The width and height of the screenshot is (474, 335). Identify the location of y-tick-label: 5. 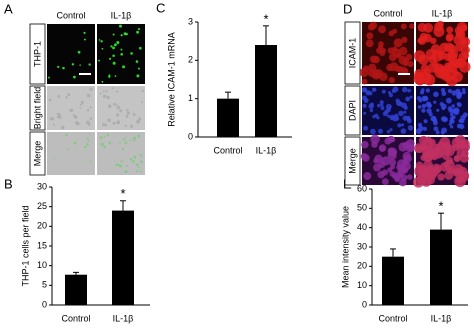
(44, 285).